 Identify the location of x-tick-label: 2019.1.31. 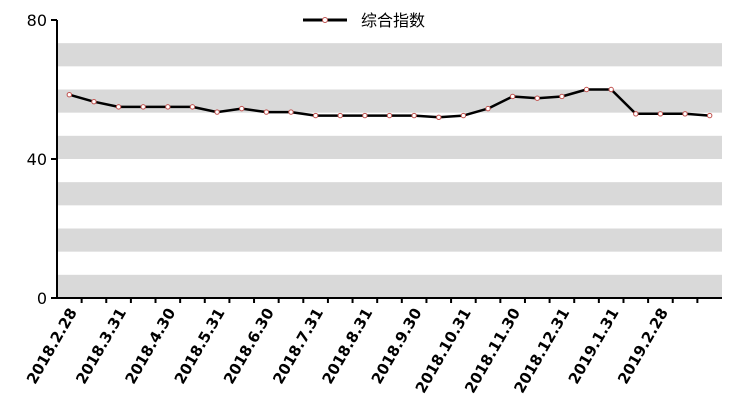
(594, 346).